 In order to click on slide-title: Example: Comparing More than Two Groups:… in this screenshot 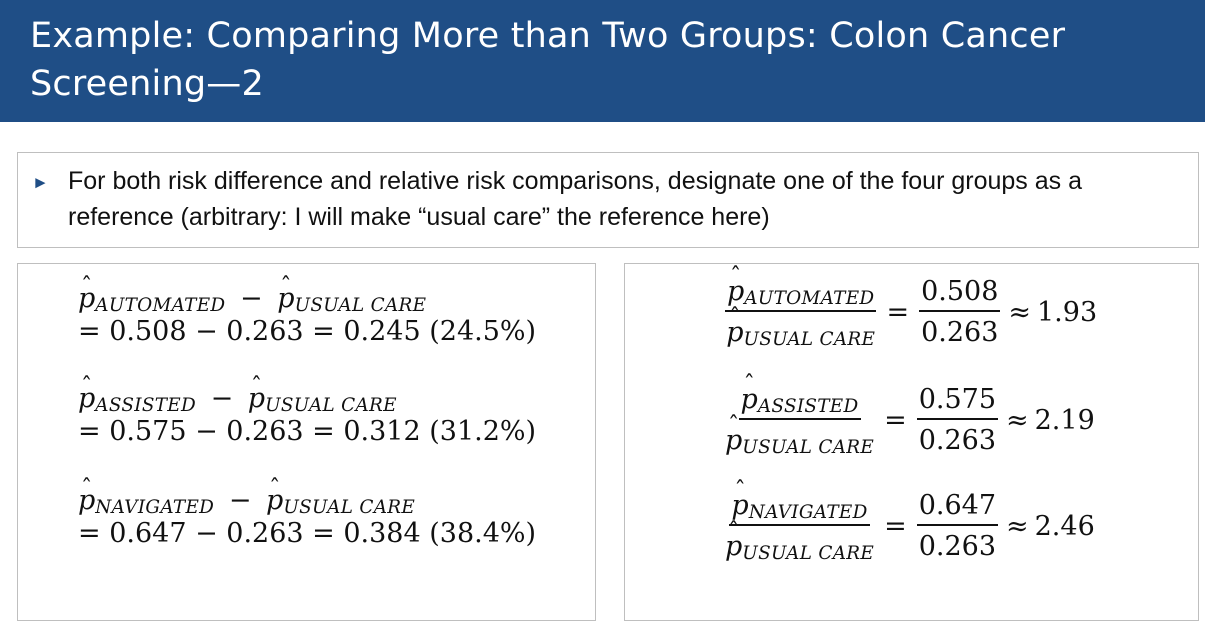, I will do `click(548, 60)`.